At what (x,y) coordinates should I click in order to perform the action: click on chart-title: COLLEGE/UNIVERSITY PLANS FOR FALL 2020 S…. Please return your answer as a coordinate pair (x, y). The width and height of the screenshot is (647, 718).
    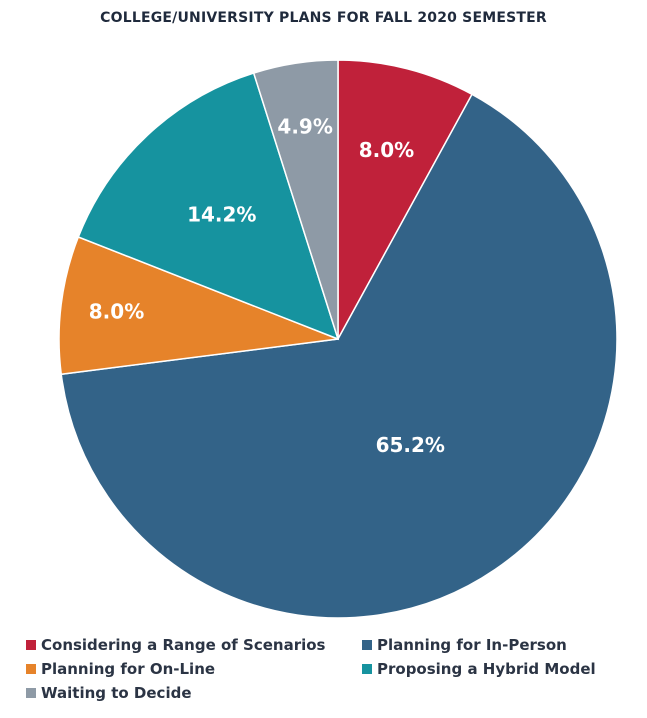
    Looking at the image, I should click on (323, 18).